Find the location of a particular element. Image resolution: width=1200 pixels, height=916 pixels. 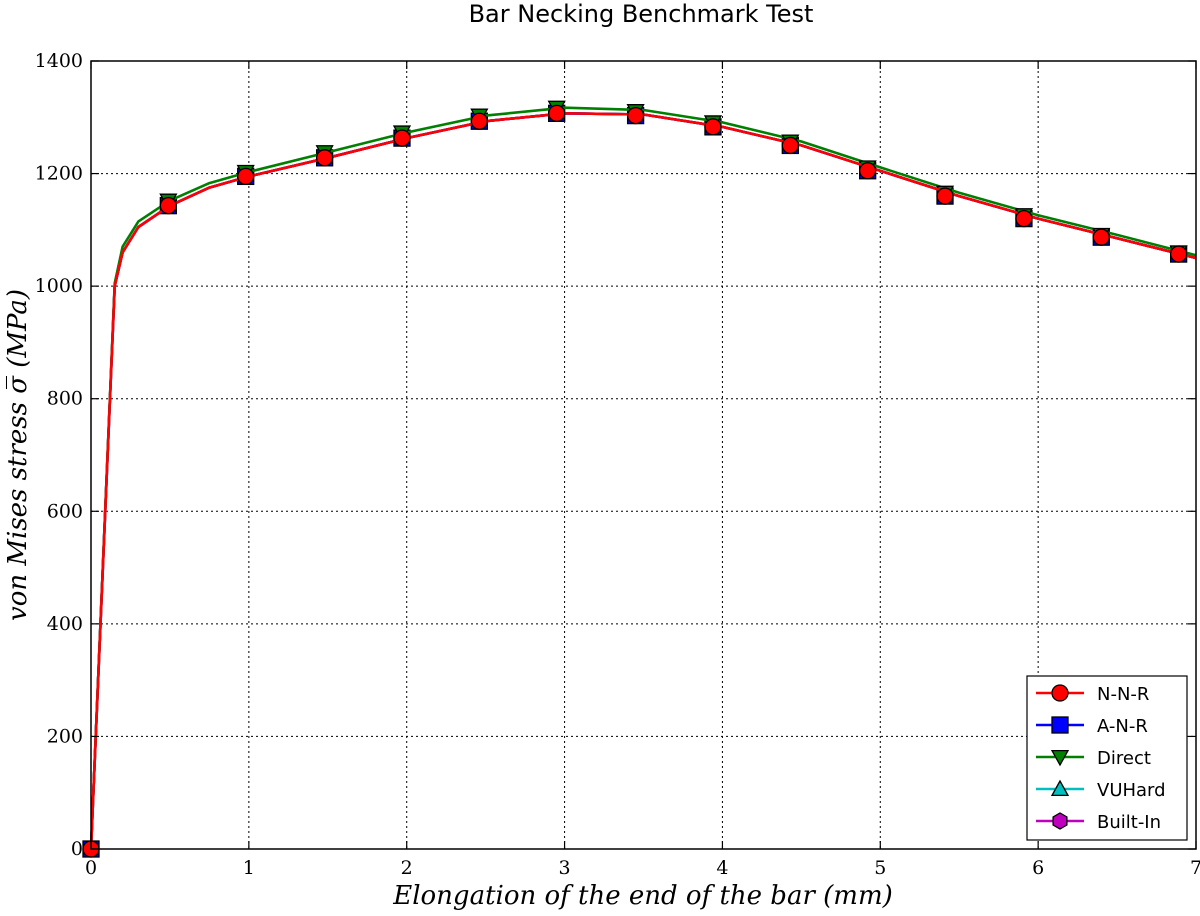

y-axis-label: von Mises stress σ̅ (MPa) is located at coordinates (18, 455).